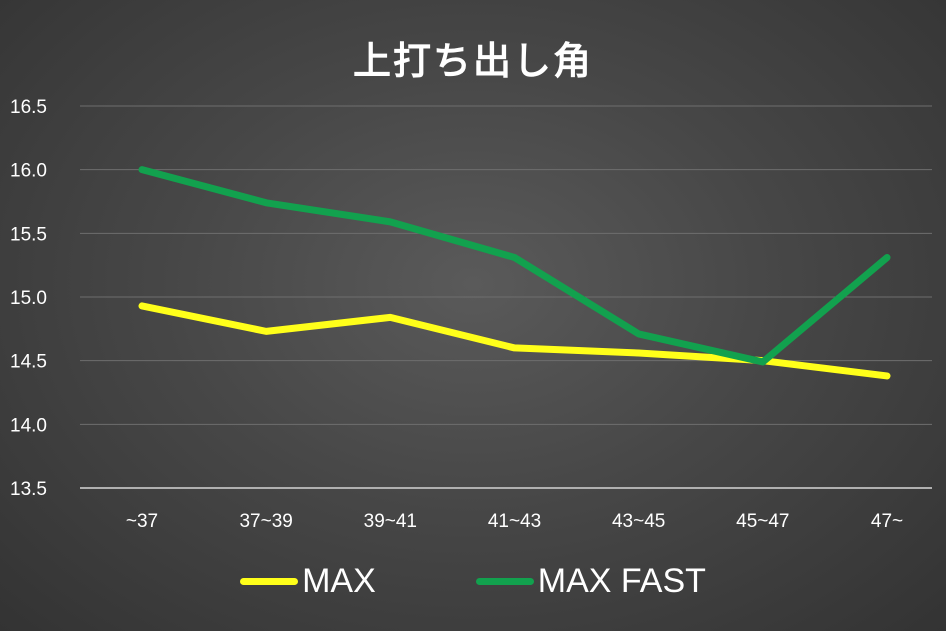 The image size is (946, 631). What do you see at coordinates (28, 171) in the screenshot?
I see `y-tick-label: 16.0` at bounding box center [28, 171].